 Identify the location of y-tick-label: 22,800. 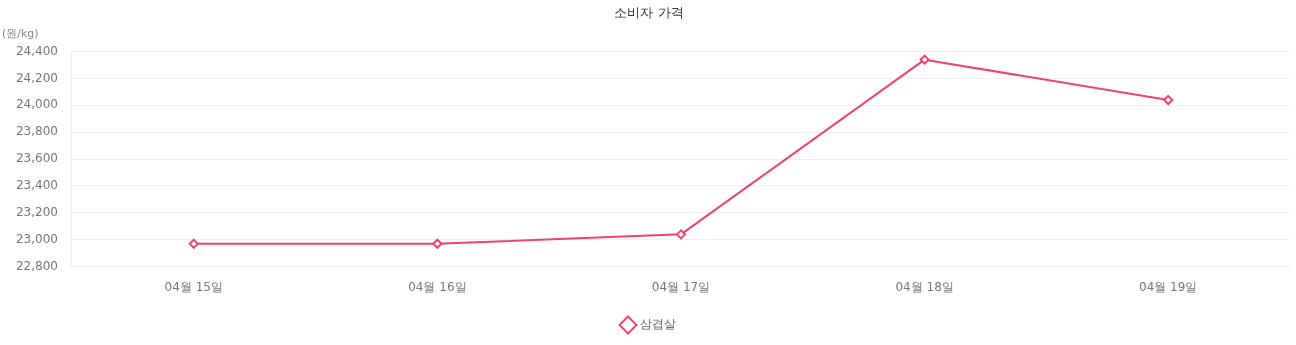
(36, 265).